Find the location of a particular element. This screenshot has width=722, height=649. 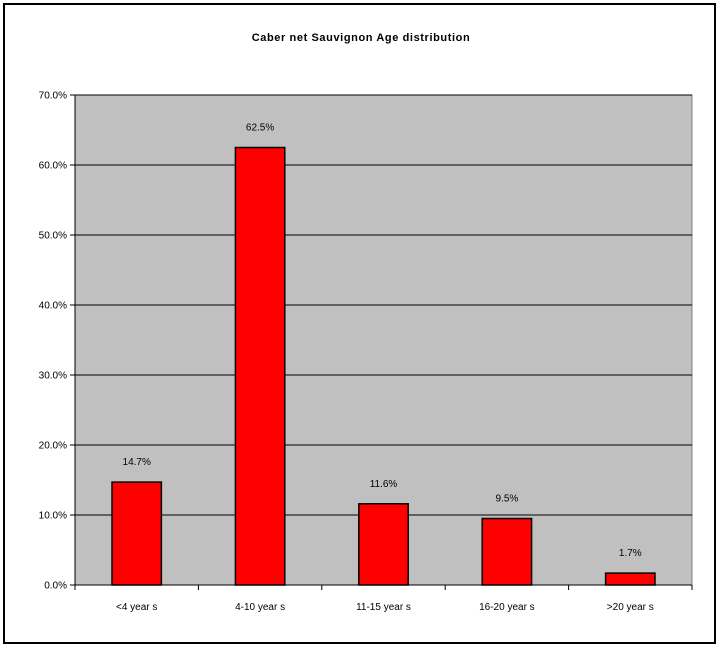

y-tick-label: 10.0% is located at coordinates (53, 516).